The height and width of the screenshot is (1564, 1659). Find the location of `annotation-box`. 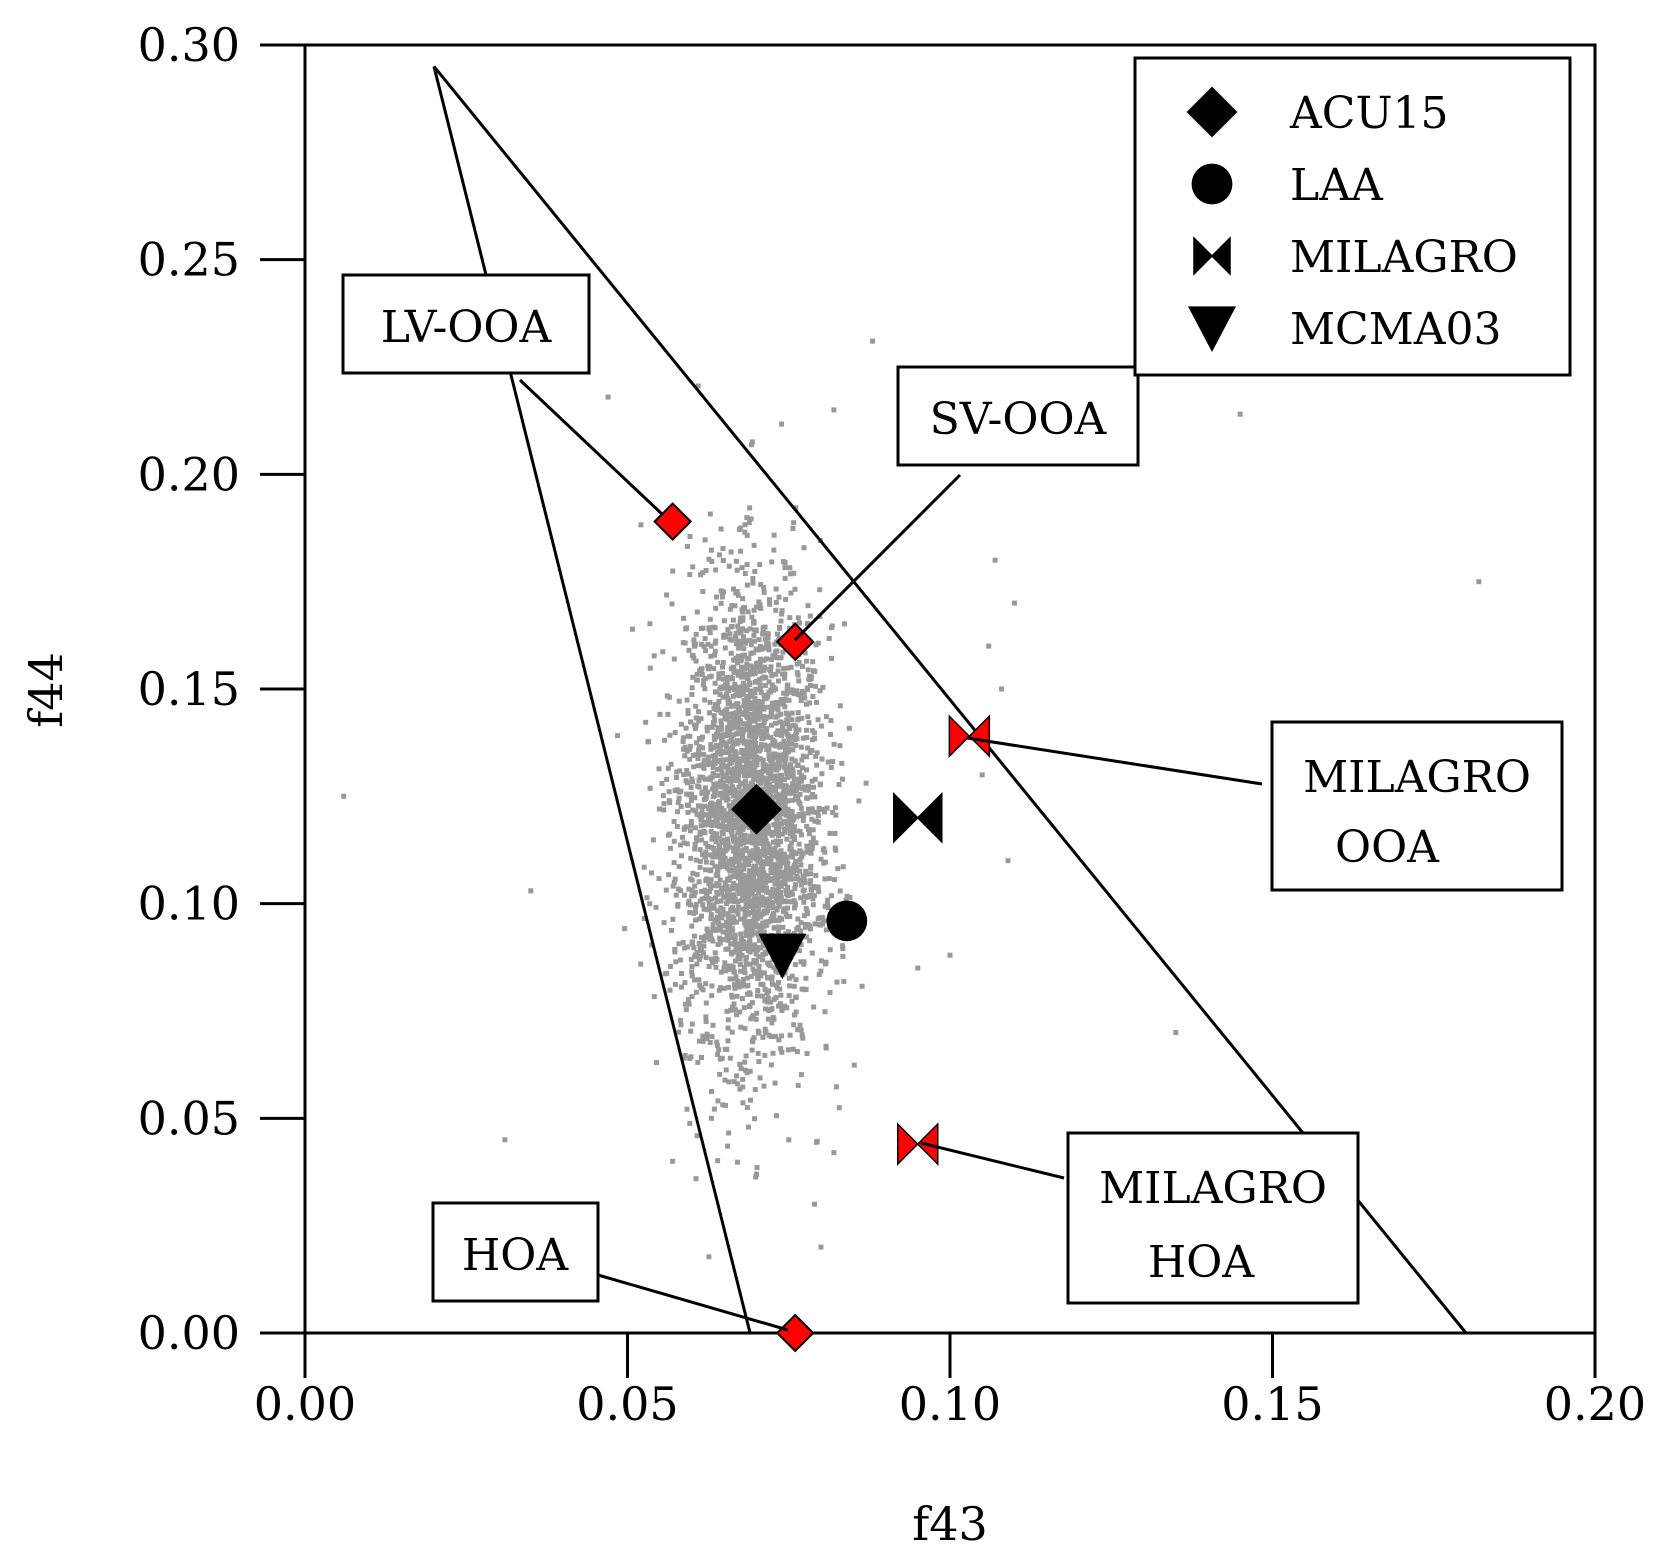

annotation-box is located at coordinates (1417, 806).